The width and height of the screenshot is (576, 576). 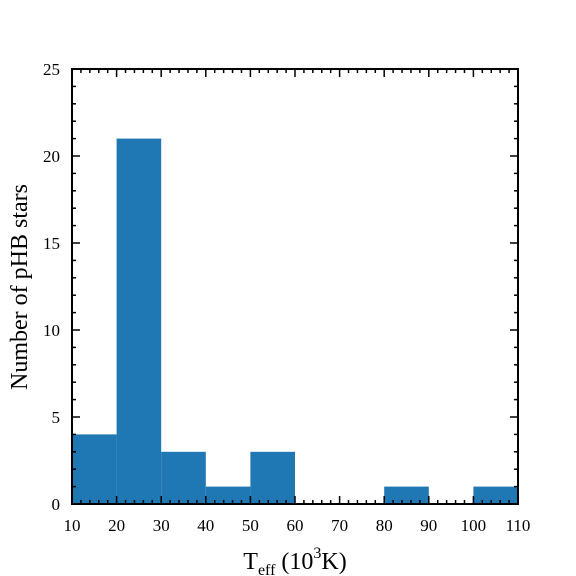 What do you see at coordinates (474, 525) in the screenshot?
I see `x-tick-label: 100` at bounding box center [474, 525].